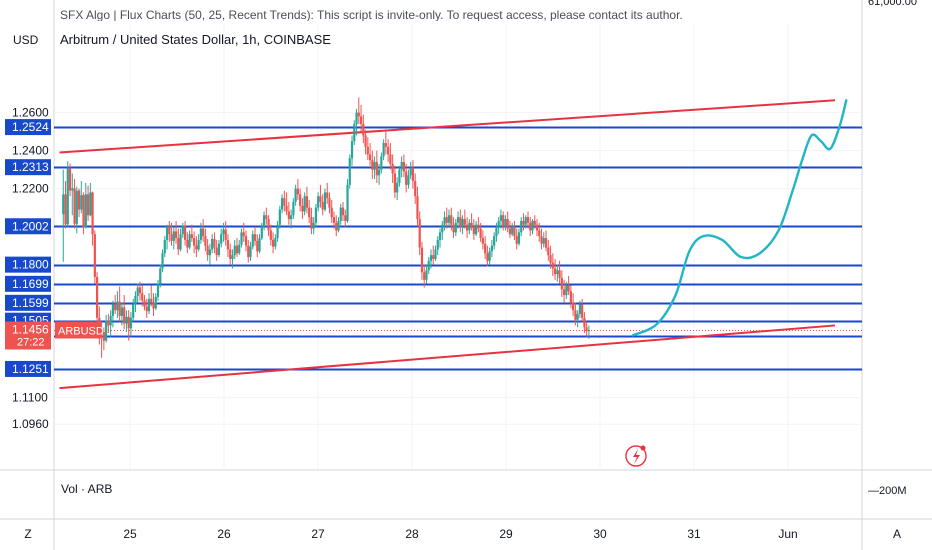 This screenshot has height=550, width=932. Describe the element at coordinates (130, 534) in the screenshot. I see `time-tick-label: 25` at that location.